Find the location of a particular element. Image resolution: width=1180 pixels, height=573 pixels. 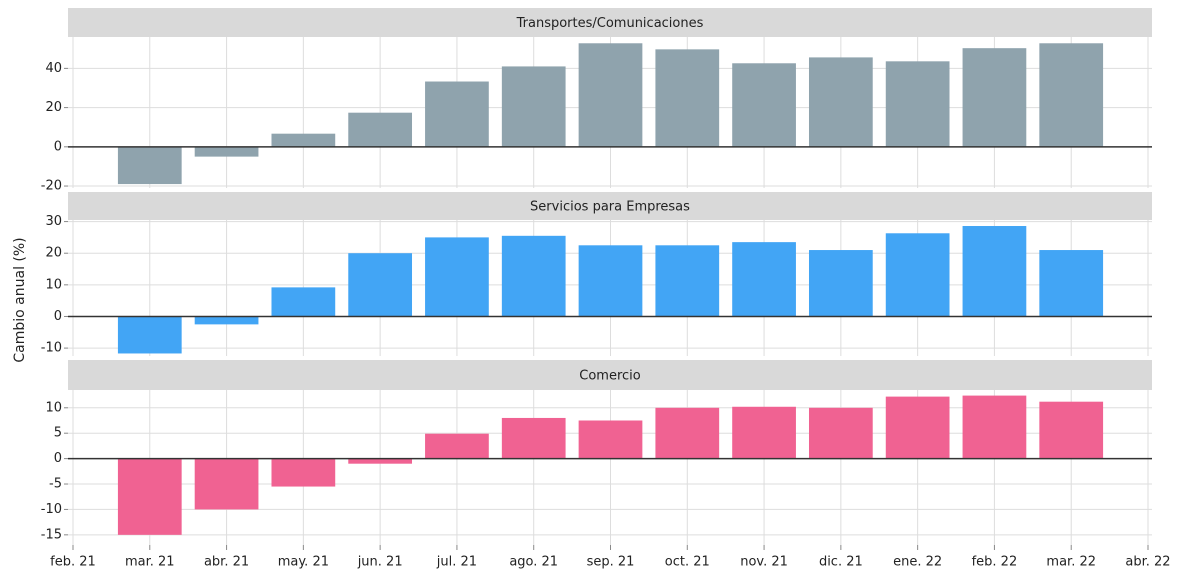

x-tick-label: may. 21 is located at coordinates (303, 562).